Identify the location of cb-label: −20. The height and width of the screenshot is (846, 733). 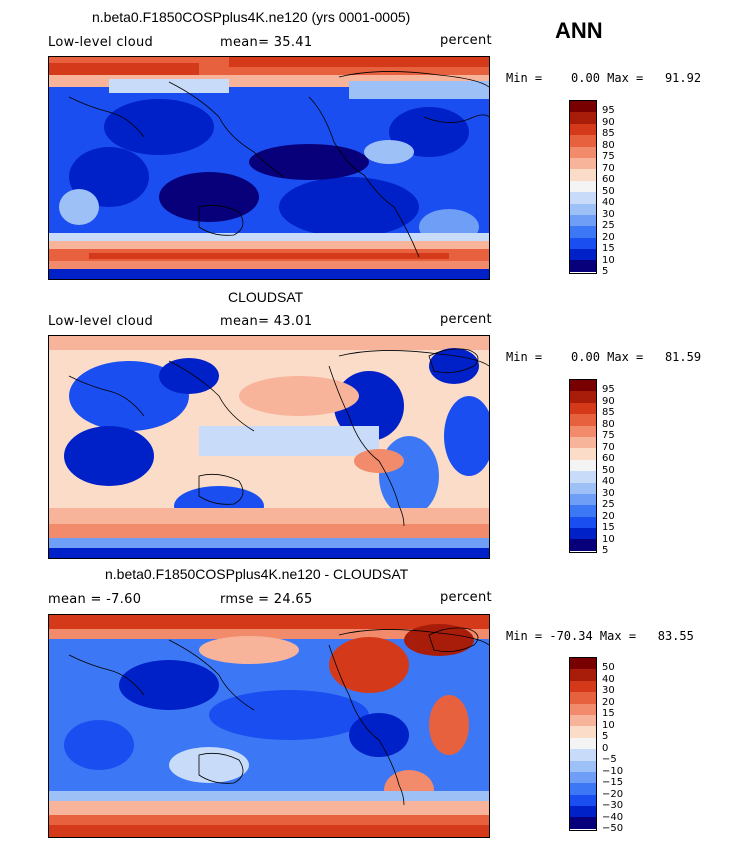
(613, 794).